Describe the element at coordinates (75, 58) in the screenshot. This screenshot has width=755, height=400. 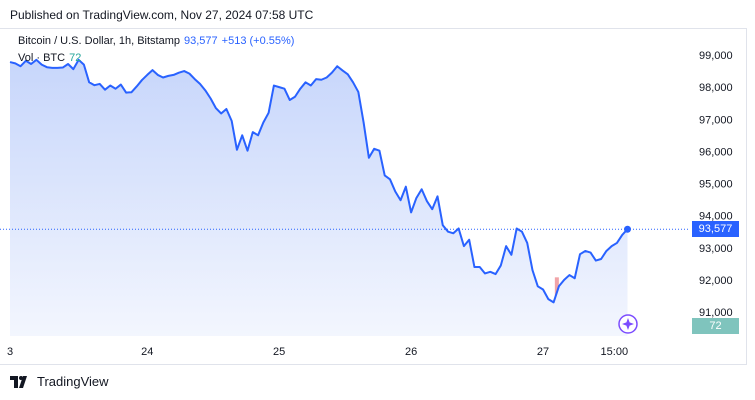
I see `volume-value: 72` at that location.